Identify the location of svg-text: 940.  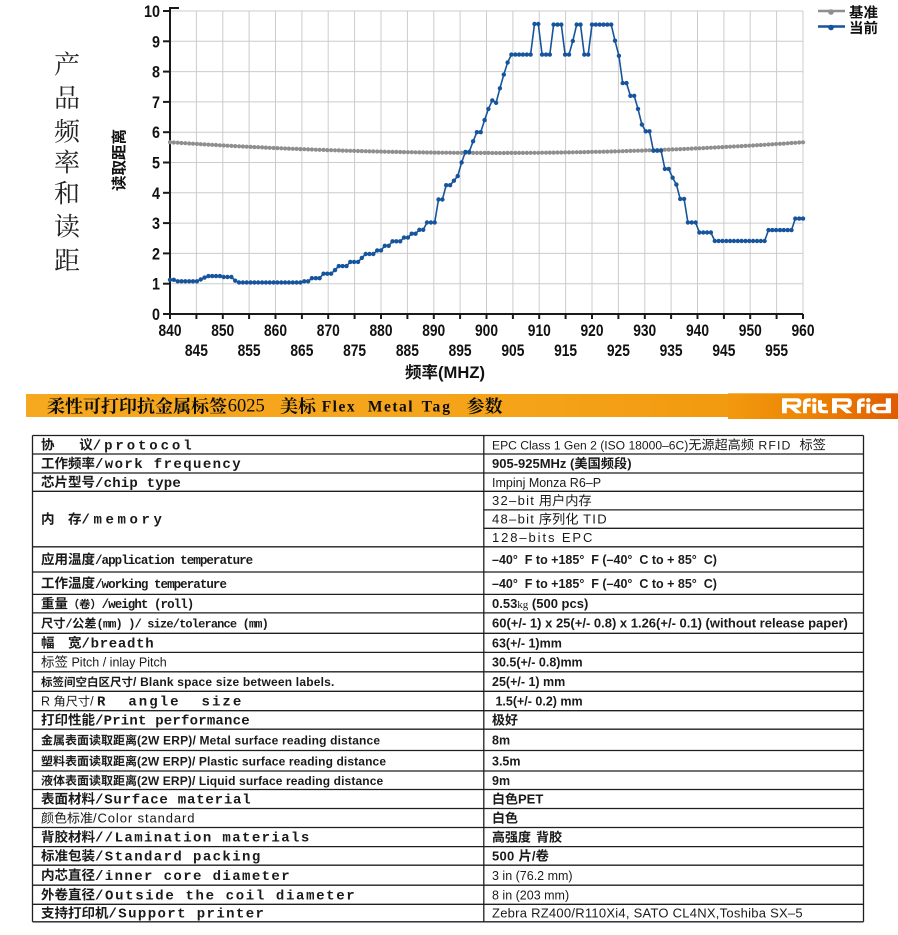
(697, 330).